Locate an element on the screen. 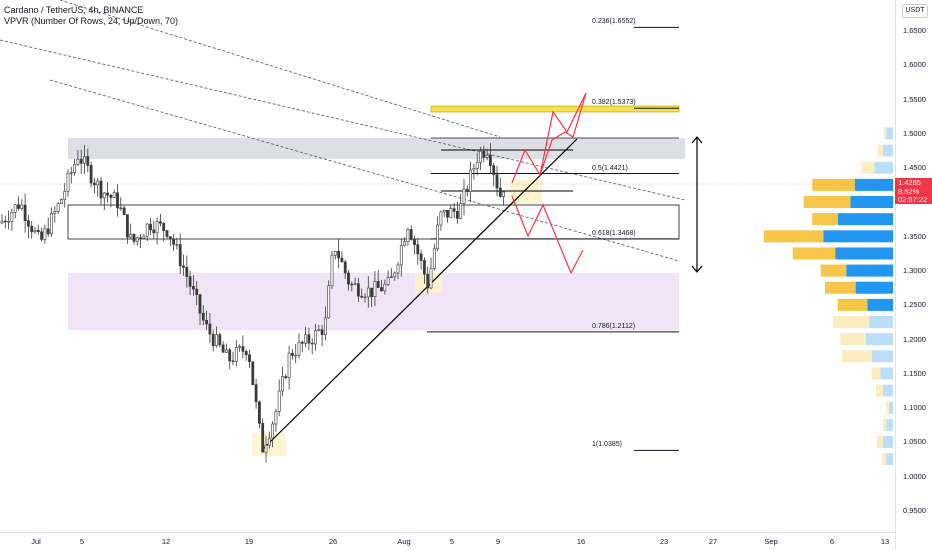 The width and height of the screenshot is (932, 551). time-axis: Jul 5 12 19 26 Aug 5 9 16 23 27 Sep 6 13 is located at coordinates (447, 541).